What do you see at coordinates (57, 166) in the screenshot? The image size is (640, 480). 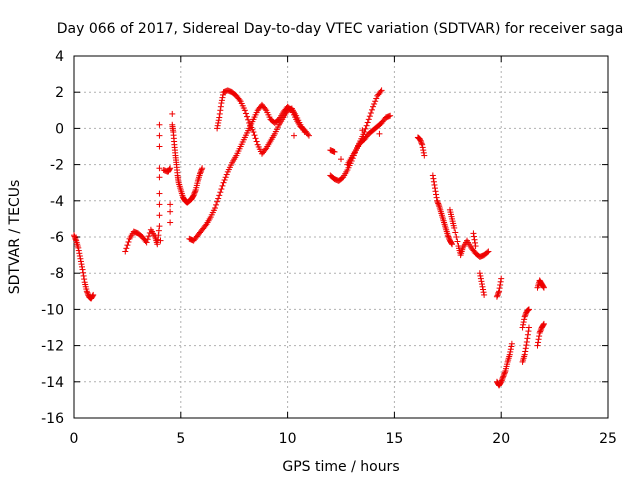 I see `y-tick-label: -2` at bounding box center [57, 166].